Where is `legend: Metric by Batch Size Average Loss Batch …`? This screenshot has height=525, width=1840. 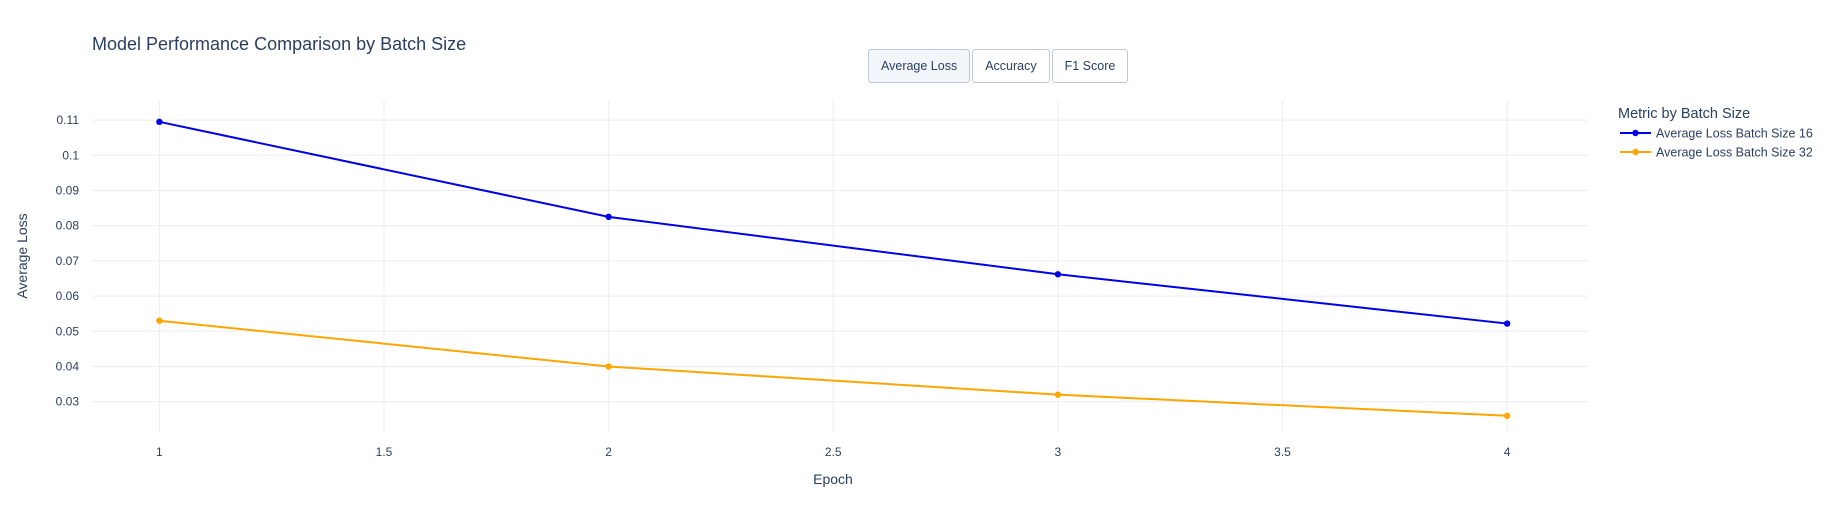
legend: Metric by Batch Size Average Loss Batch … is located at coordinates (1715, 133).